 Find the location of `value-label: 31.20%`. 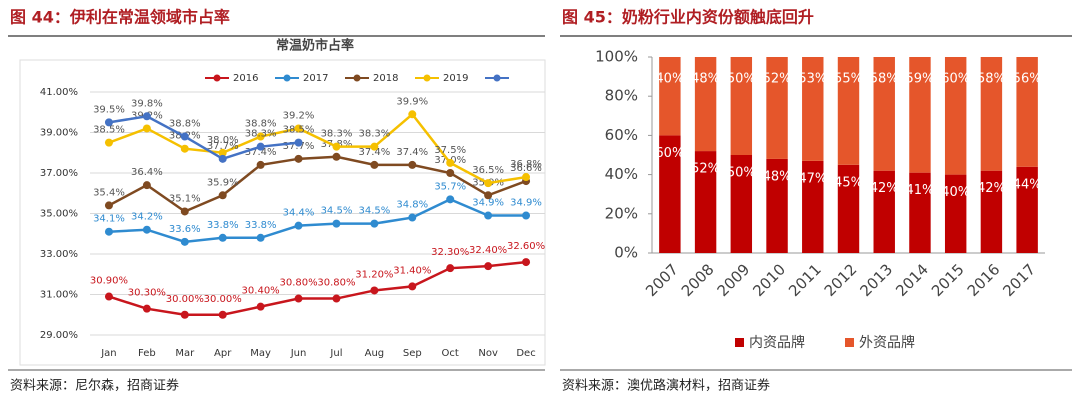

value-label: 31.20% is located at coordinates (374, 274).